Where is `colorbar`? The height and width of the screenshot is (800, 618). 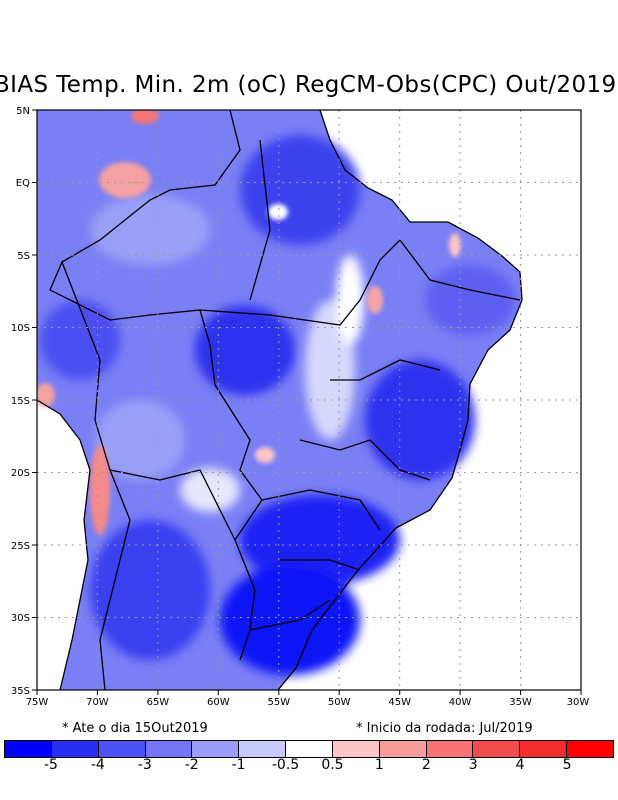
colorbar is located at coordinates (309, 749).